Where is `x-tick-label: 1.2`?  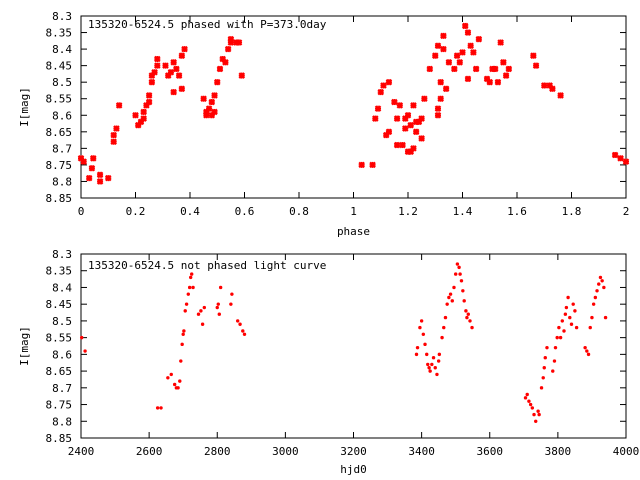 x-tick-label: 1.2 is located at coordinates (408, 211).